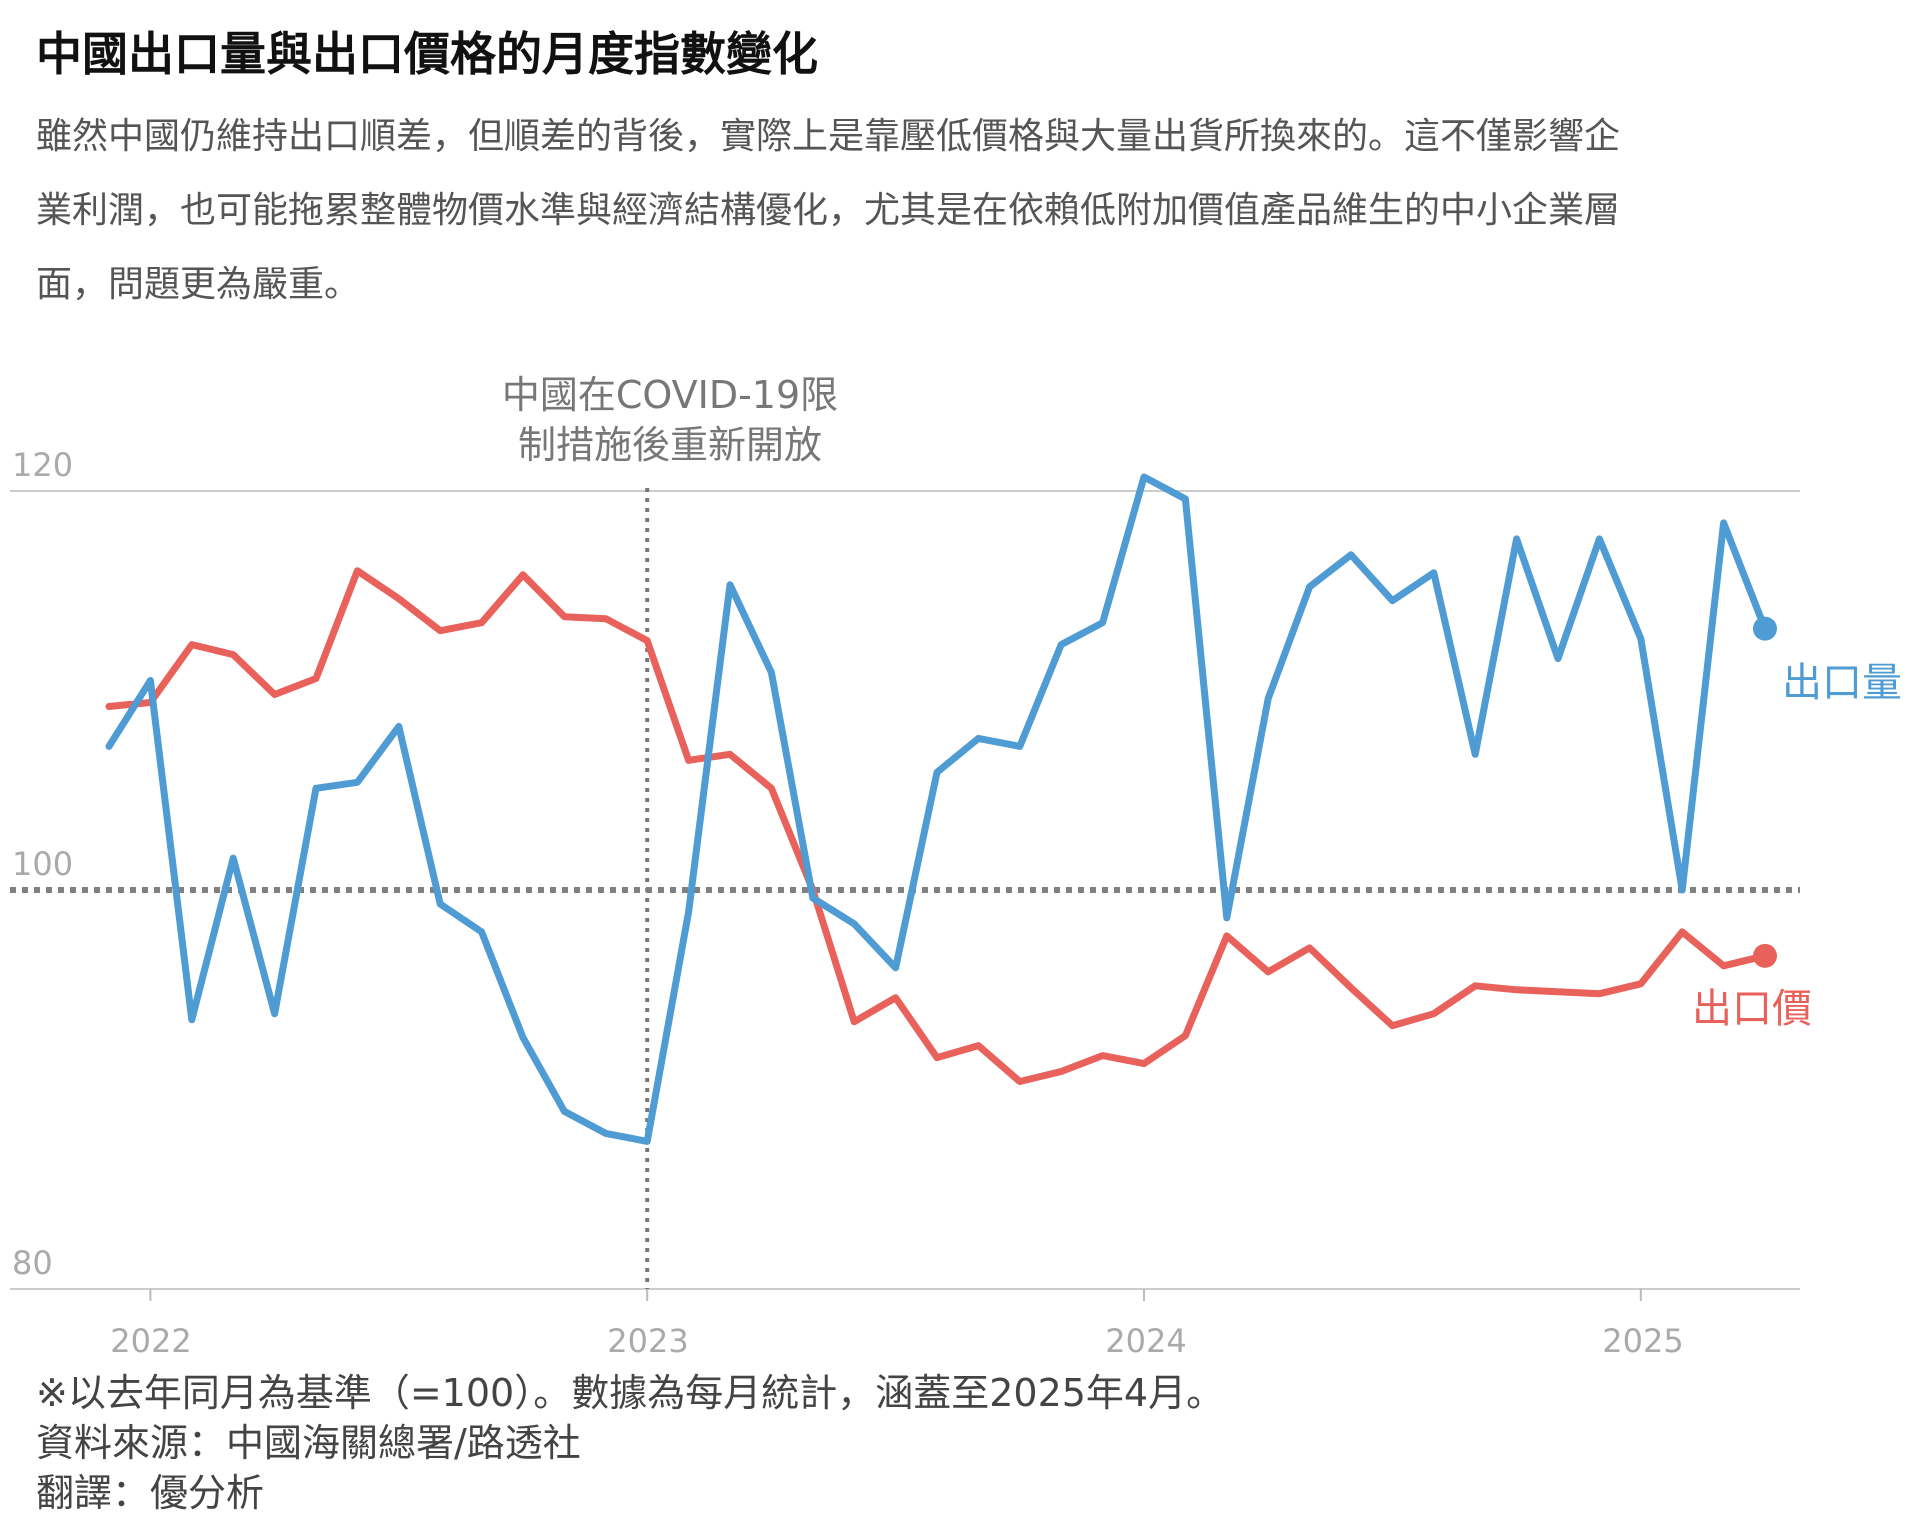 The height and width of the screenshot is (1533, 1920). What do you see at coordinates (198, 284) in the screenshot?
I see `description-line-3: 面，問題更為嚴重。` at bounding box center [198, 284].